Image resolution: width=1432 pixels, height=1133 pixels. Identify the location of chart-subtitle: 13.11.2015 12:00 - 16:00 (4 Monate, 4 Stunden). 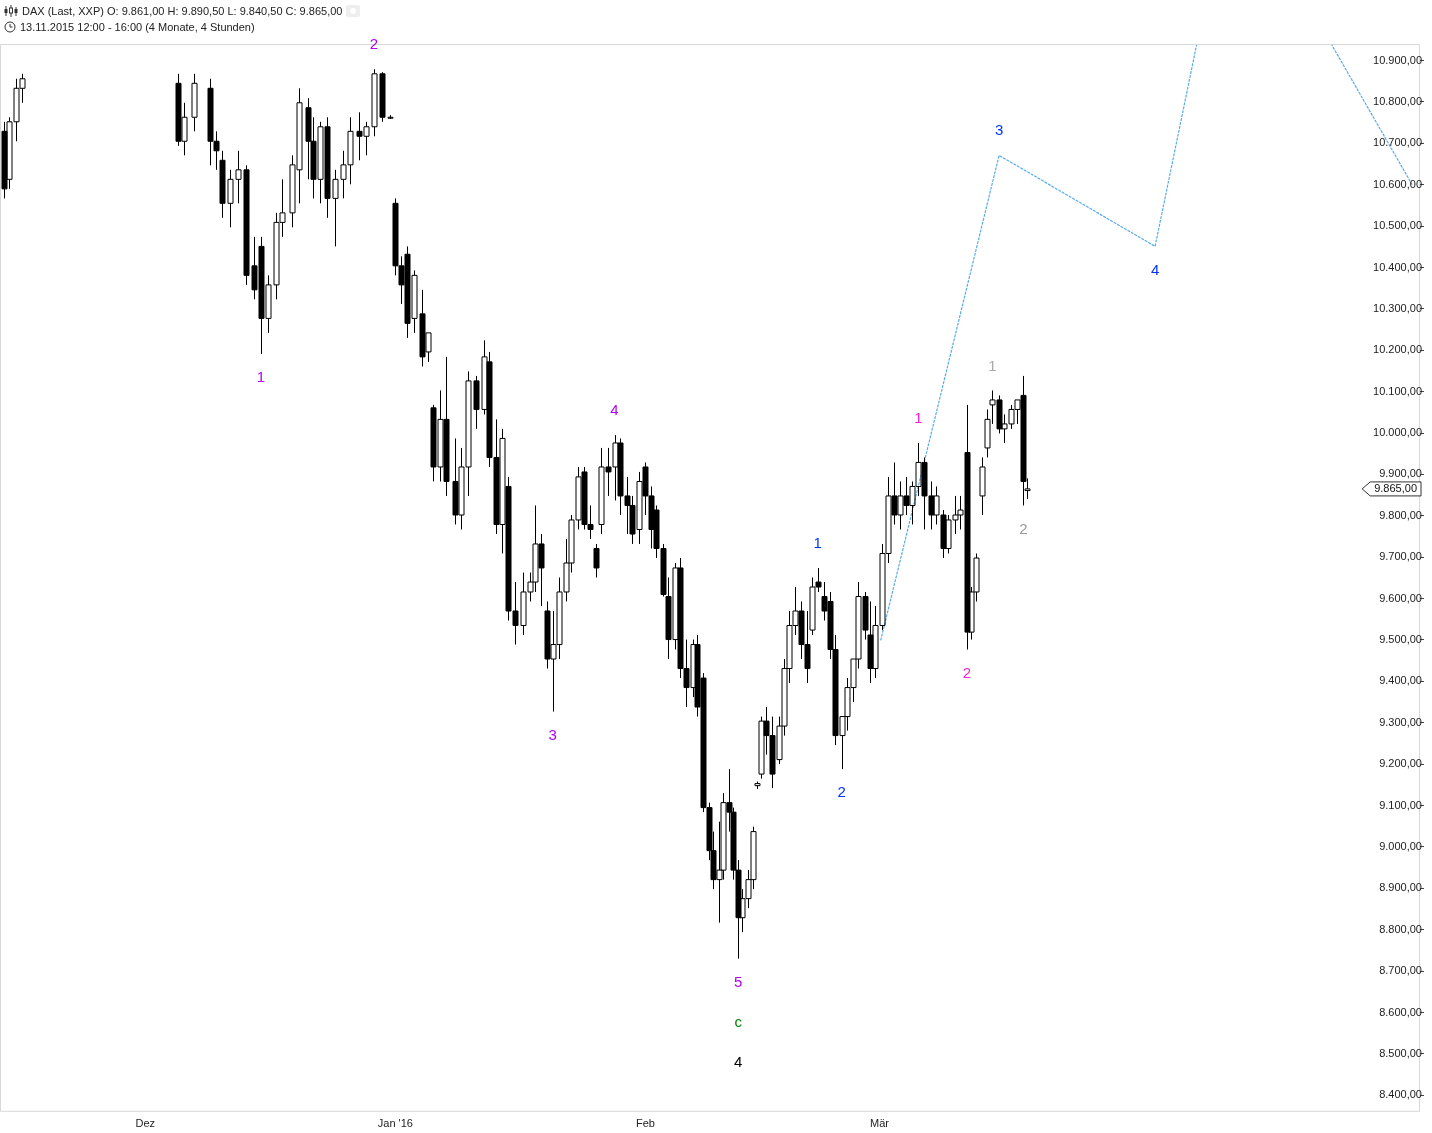
(137, 27).